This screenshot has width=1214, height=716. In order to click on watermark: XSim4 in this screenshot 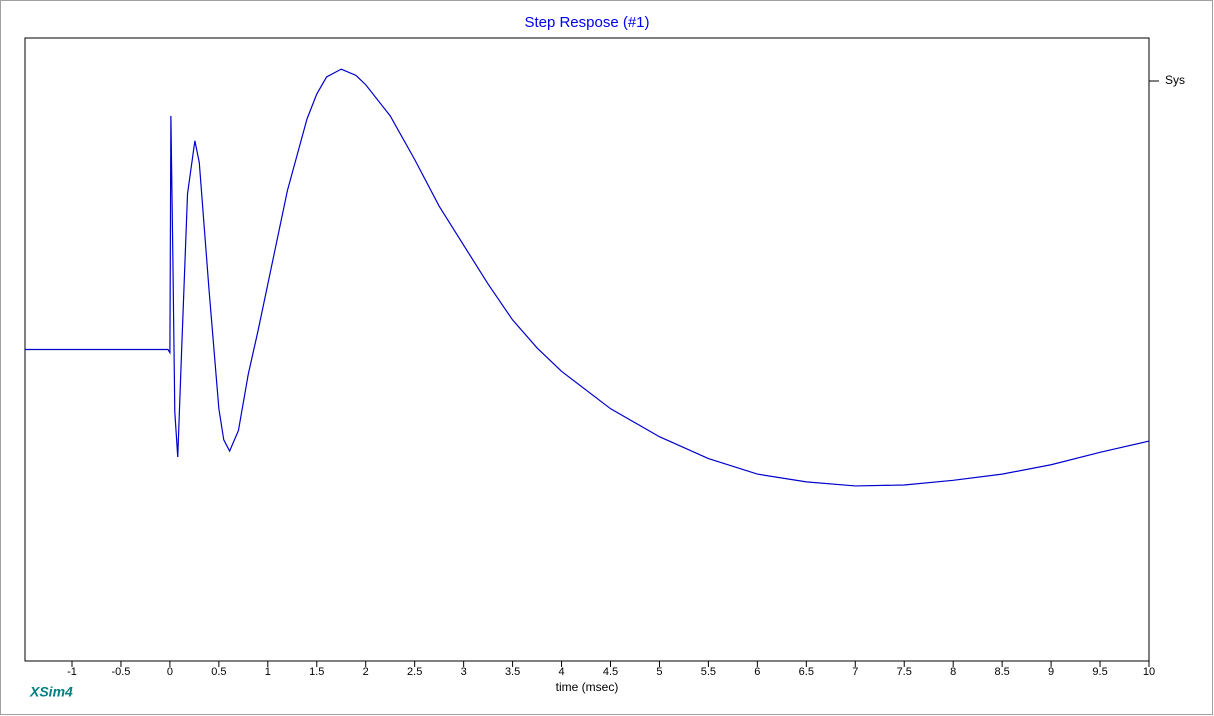, I will do `click(51, 692)`.